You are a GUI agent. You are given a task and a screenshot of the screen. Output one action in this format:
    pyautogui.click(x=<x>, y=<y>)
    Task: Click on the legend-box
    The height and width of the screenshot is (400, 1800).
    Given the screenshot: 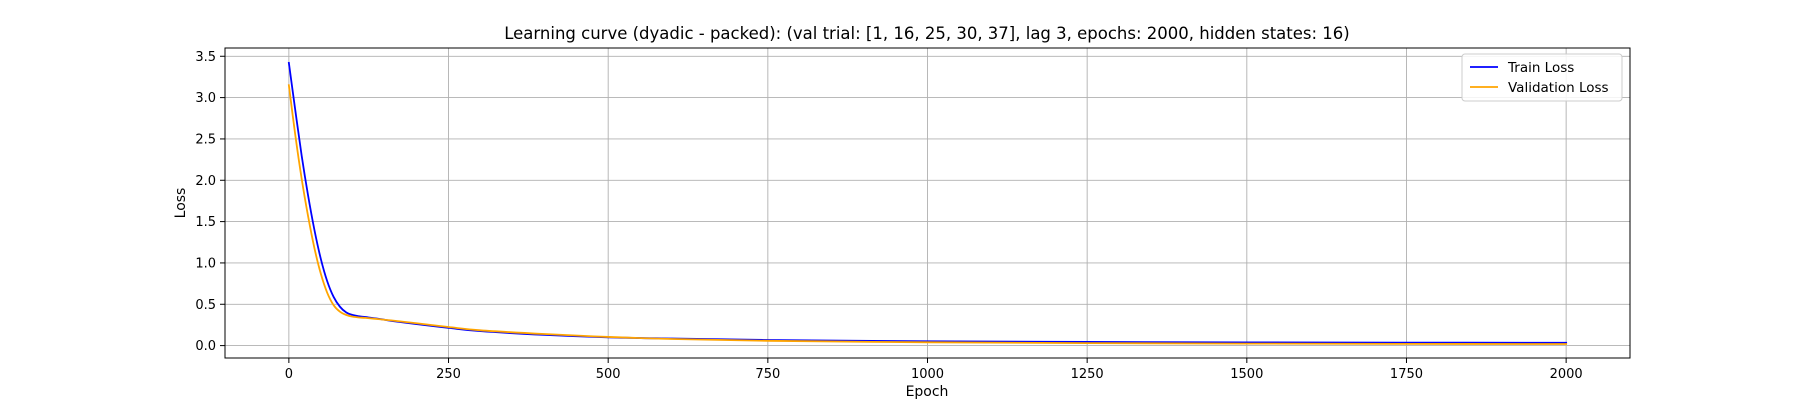 What is the action you would take?
    pyautogui.click(x=1542, y=77)
    